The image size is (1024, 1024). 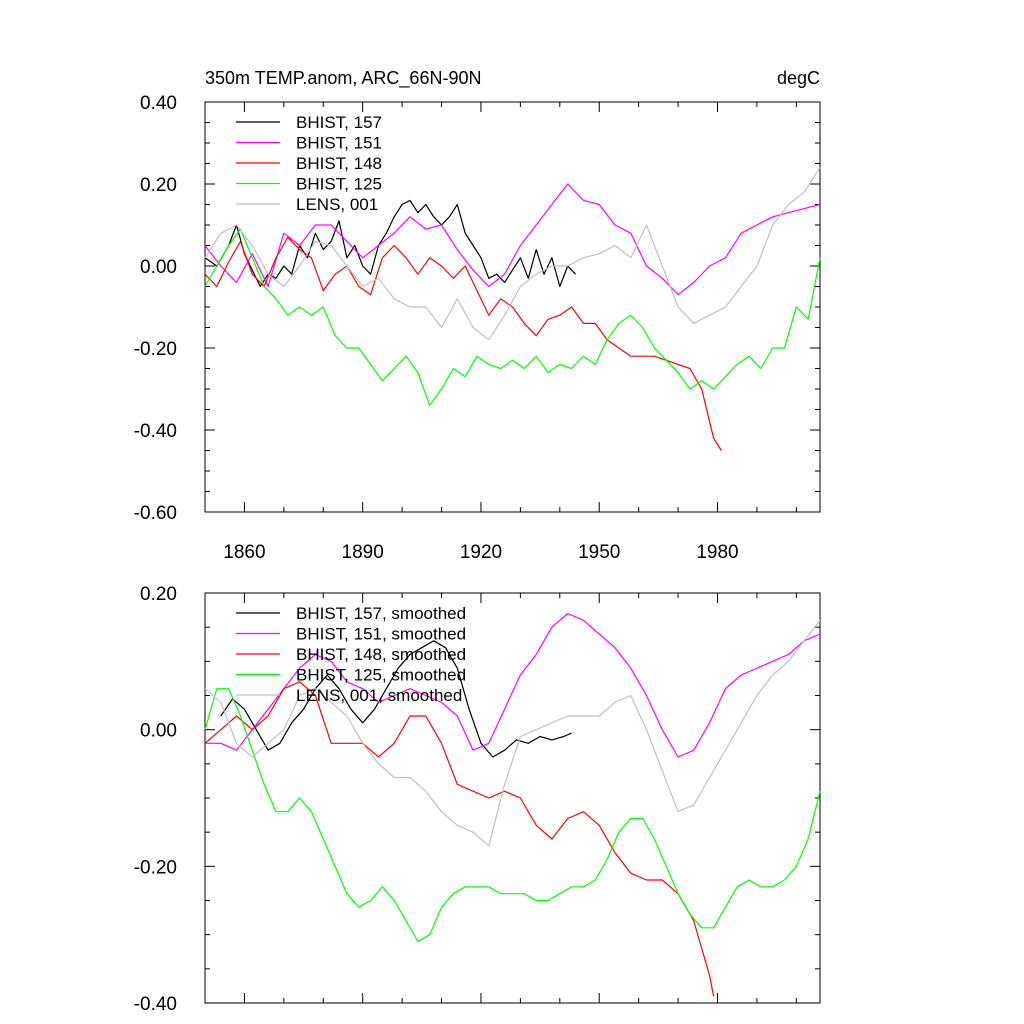 I want to click on top-legend-label-4: LENS, 001, so click(x=337, y=204).